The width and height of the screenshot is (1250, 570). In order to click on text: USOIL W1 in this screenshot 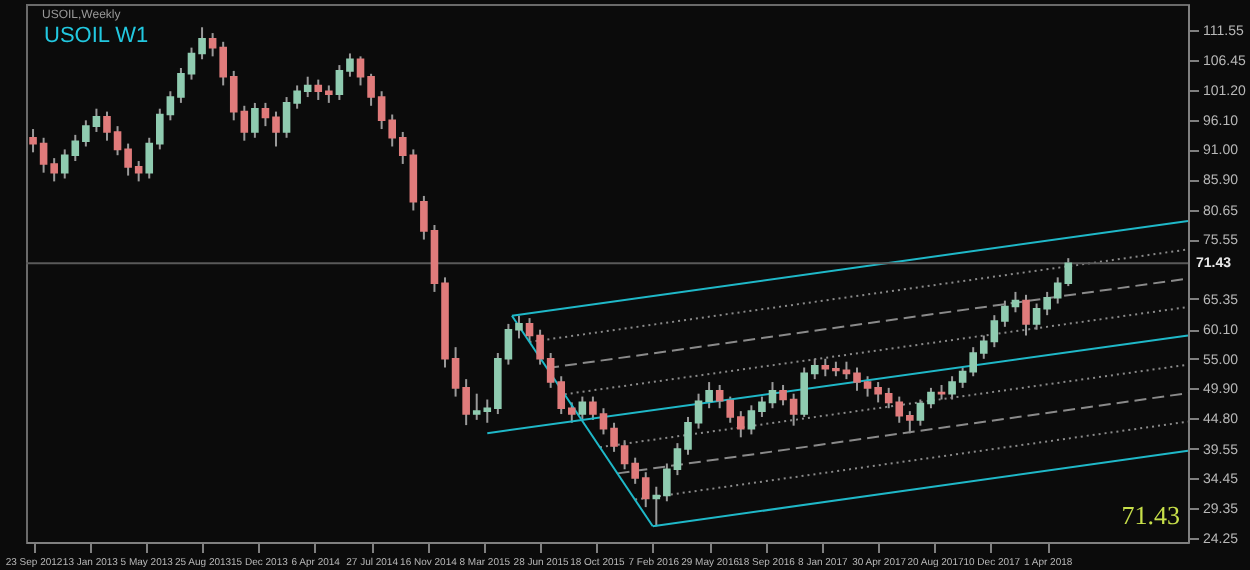, I will do `click(96, 36)`.